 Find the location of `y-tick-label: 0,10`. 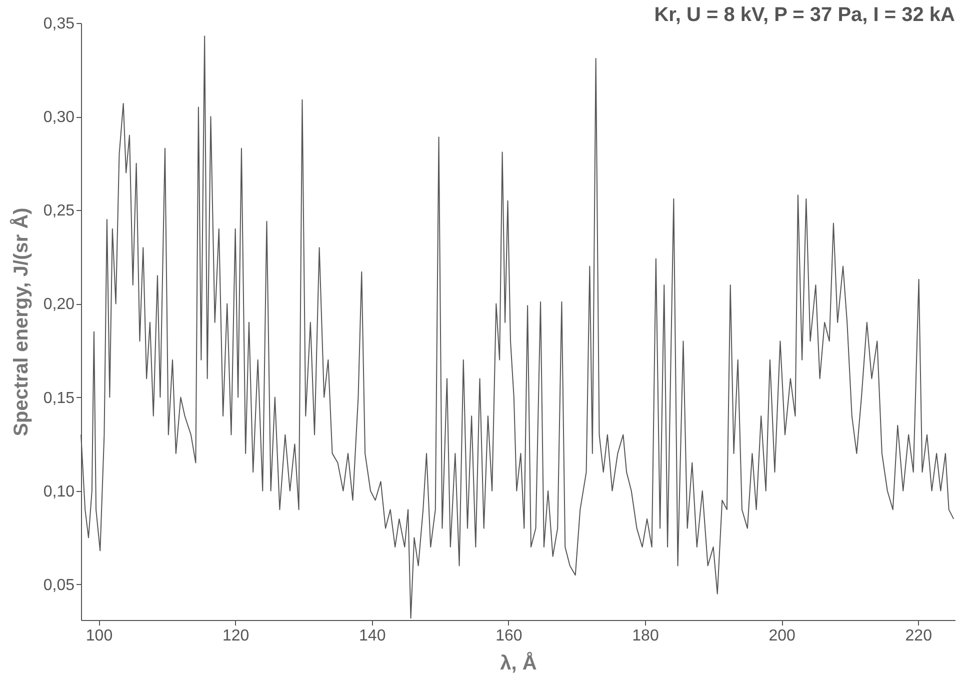

y-tick-label: 0,10 is located at coordinates (59, 491).